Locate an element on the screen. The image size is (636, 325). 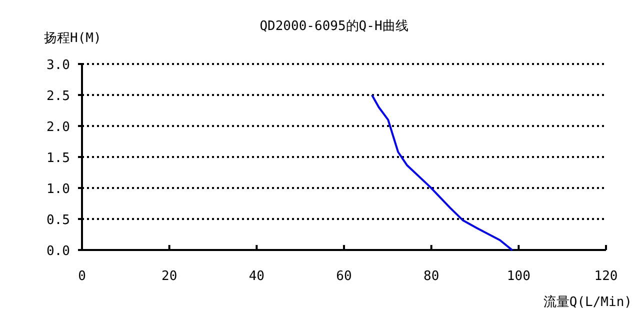
y-axis-title: 扬程H(M) is located at coordinates (73, 38).